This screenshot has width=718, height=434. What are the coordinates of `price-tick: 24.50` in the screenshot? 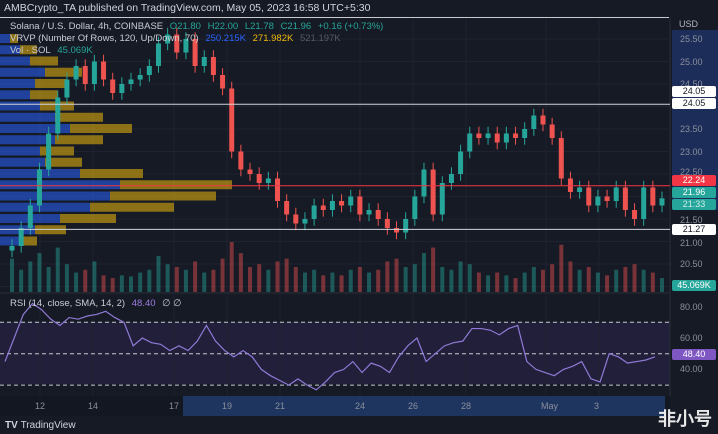 It's located at (691, 84).